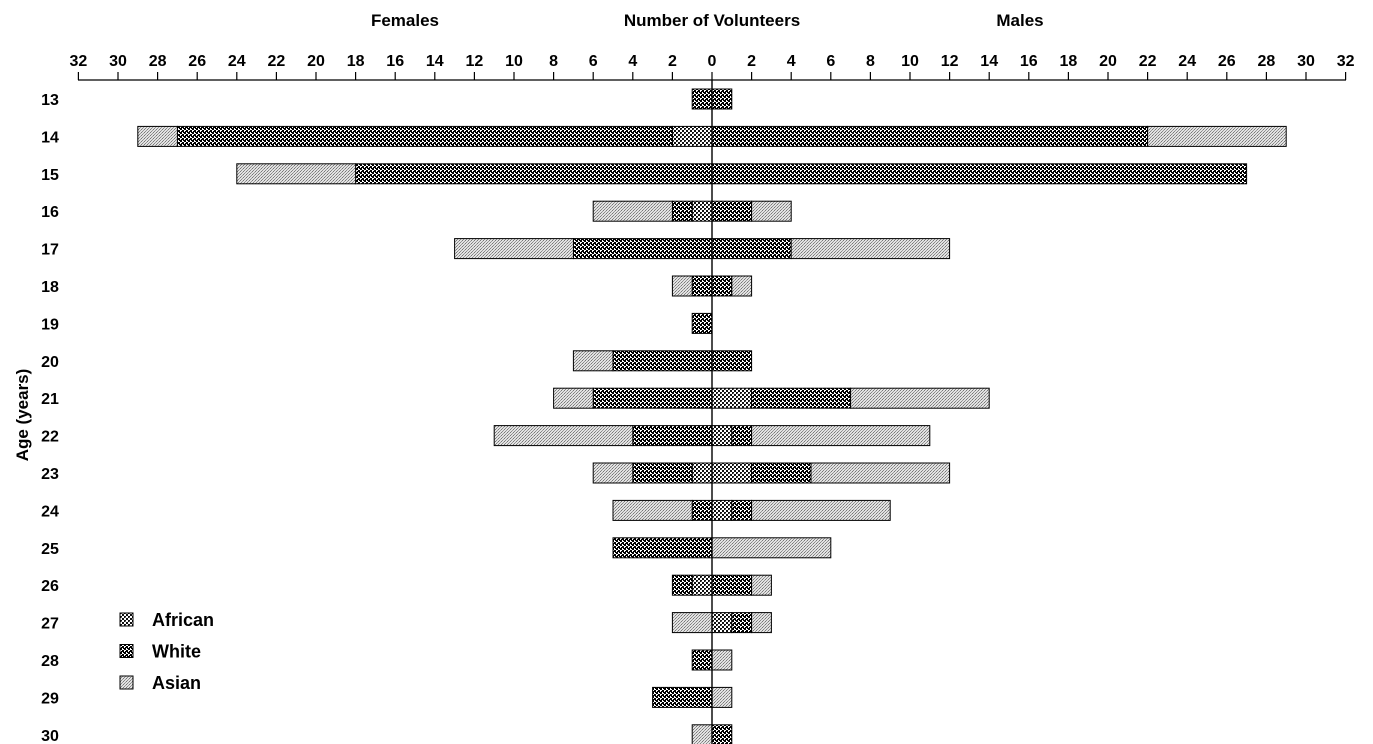 The image size is (1373, 744). What do you see at coordinates (50, 287) in the screenshot?
I see `y-tick-label: 18` at bounding box center [50, 287].